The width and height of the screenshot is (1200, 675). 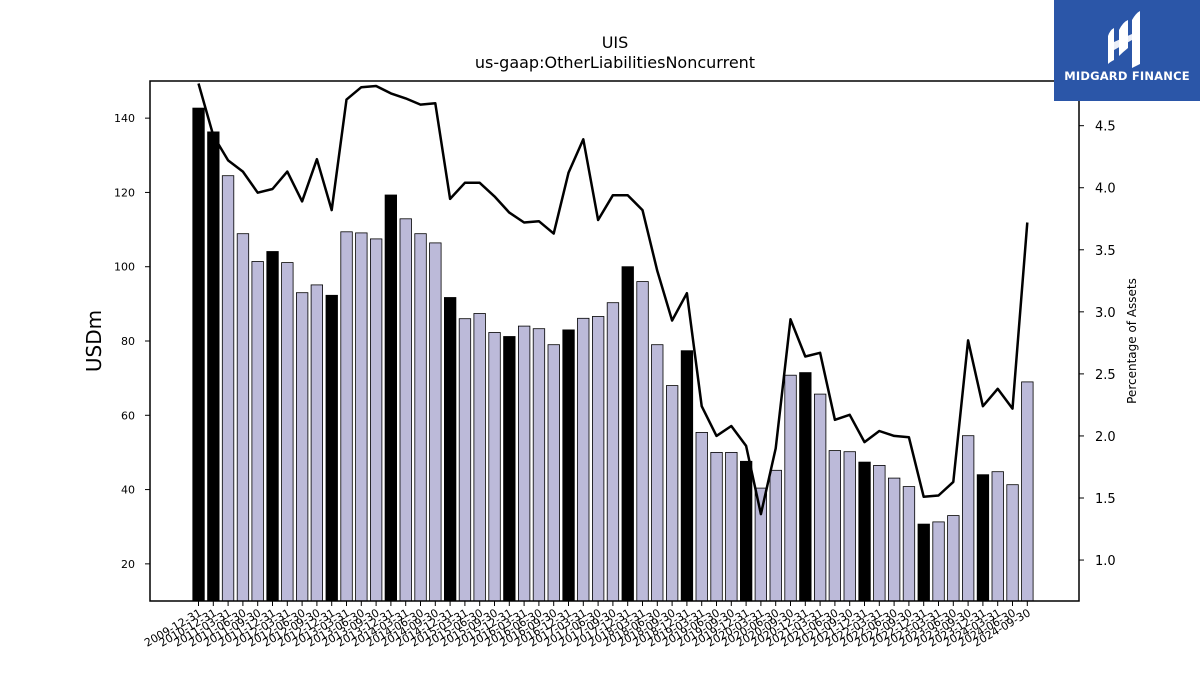 I want to click on y2-tick-label: 3.0, so click(x=1105, y=313).